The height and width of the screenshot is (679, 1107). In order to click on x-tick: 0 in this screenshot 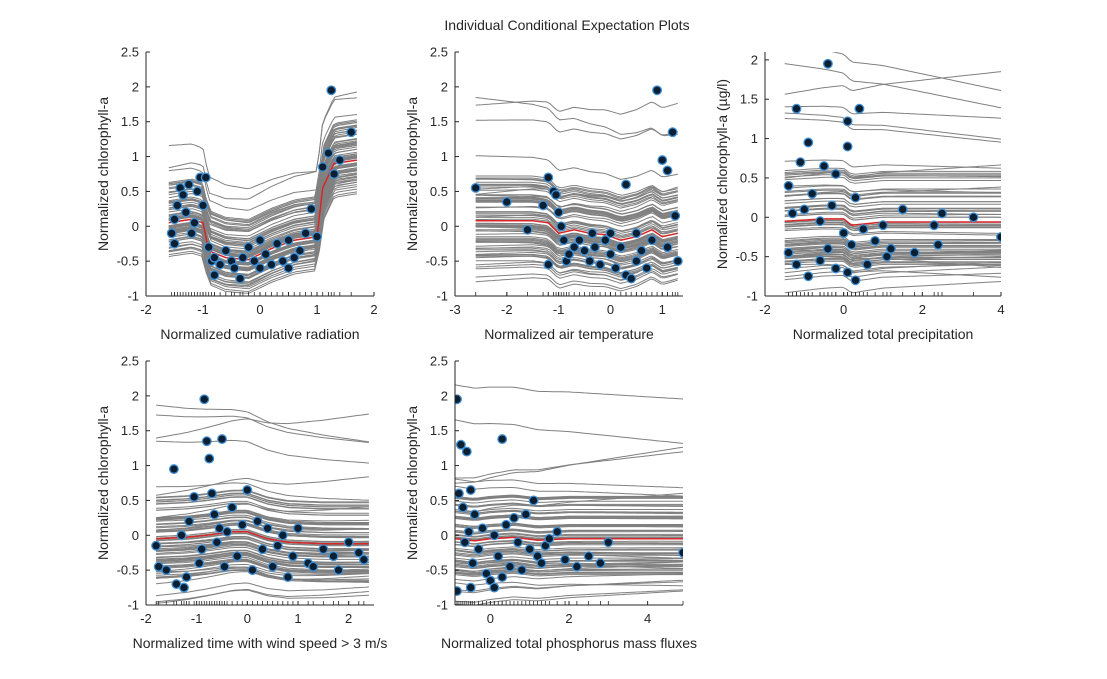, I will do `click(247, 613)`.